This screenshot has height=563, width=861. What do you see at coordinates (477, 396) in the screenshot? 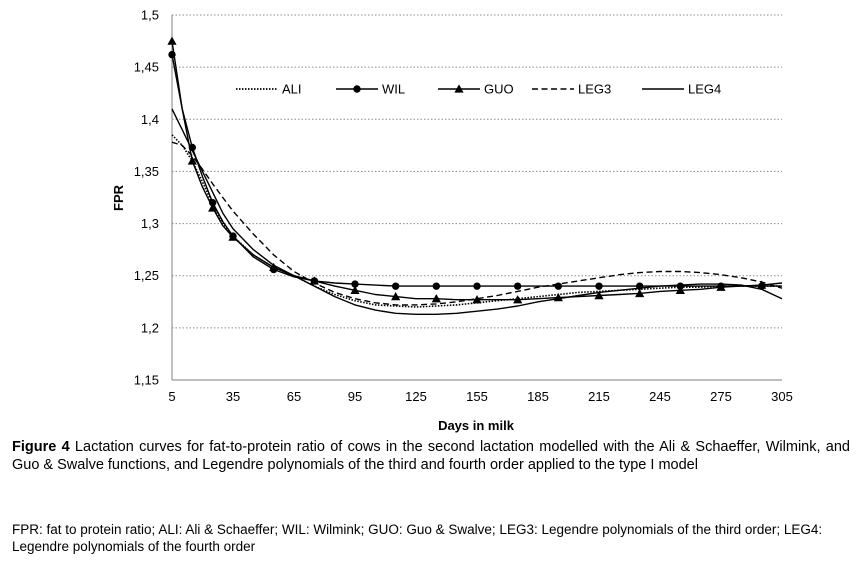
I see `x-tick-label: 155` at bounding box center [477, 396].